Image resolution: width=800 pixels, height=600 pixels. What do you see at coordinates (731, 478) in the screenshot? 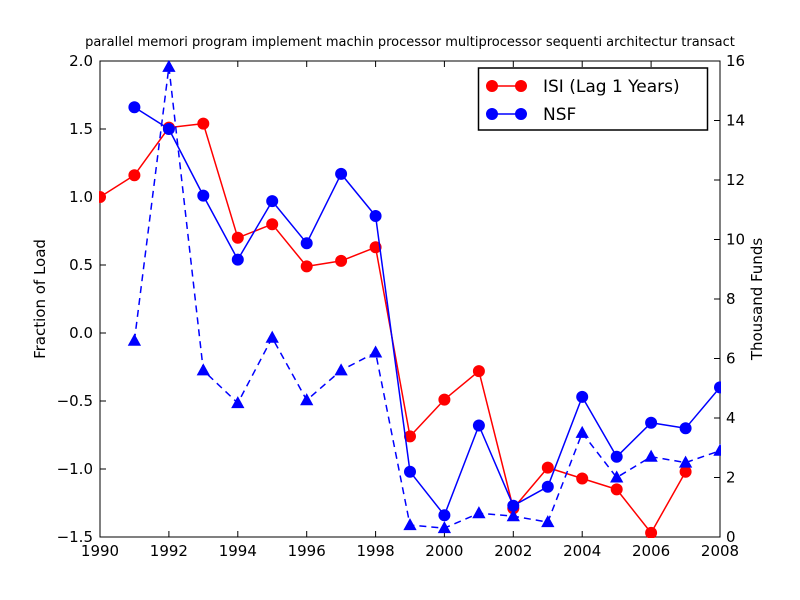
I see `y-tick-label-right: 2` at bounding box center [731, 478].